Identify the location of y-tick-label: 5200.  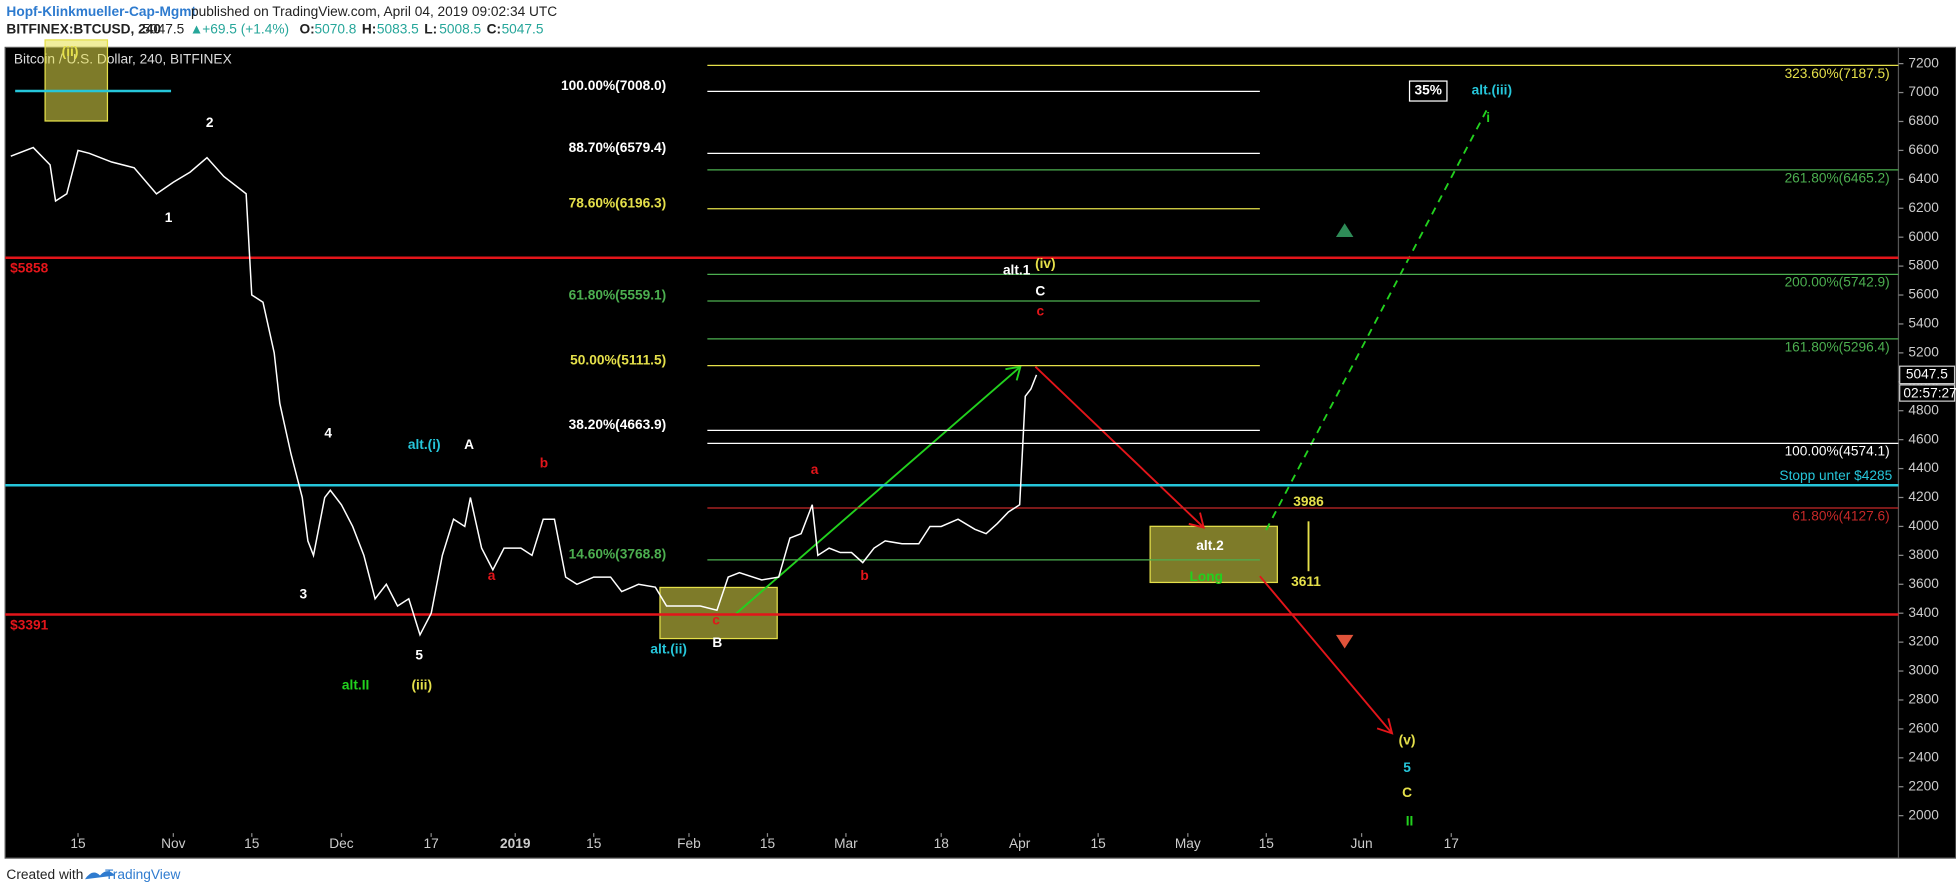
(1923, 351).